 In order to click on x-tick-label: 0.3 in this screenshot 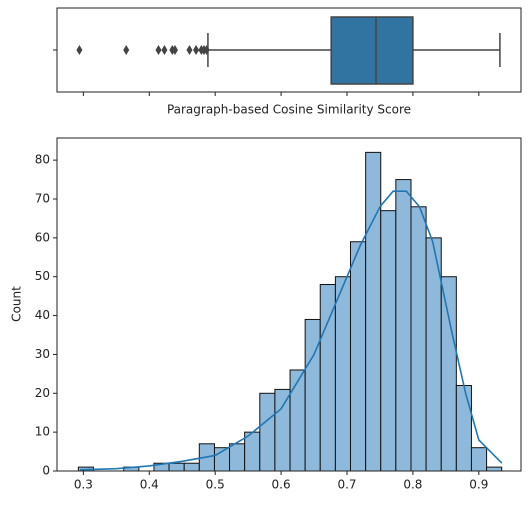, I will do `click(83, 485)`.